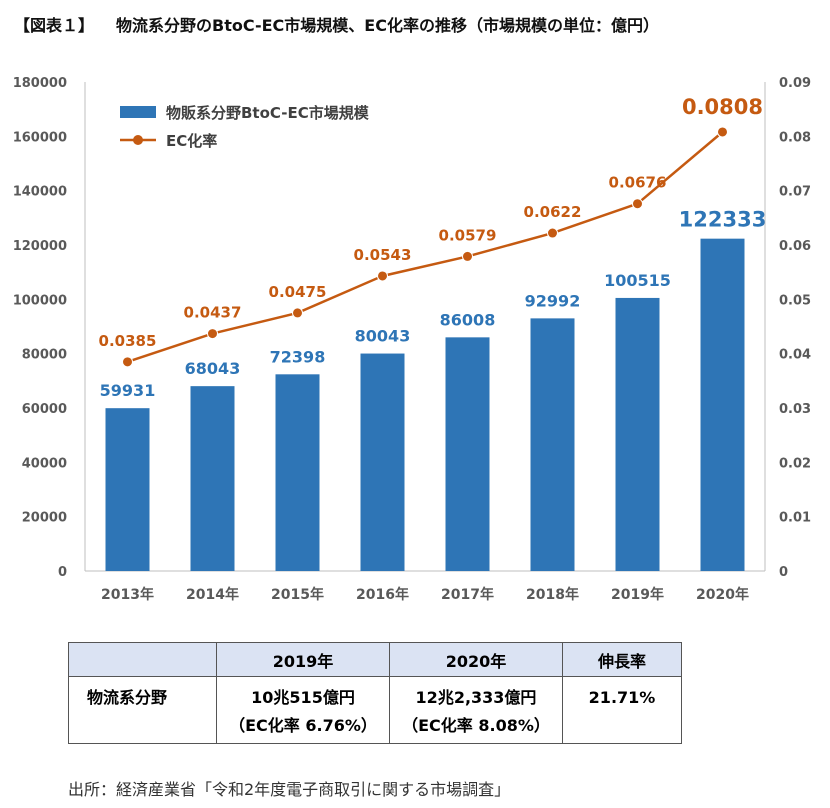 The image size is (830, 808). Describe the element at coordinates (44, 463) in the screenshot. I see `left-tick-label: 40000` at that location.